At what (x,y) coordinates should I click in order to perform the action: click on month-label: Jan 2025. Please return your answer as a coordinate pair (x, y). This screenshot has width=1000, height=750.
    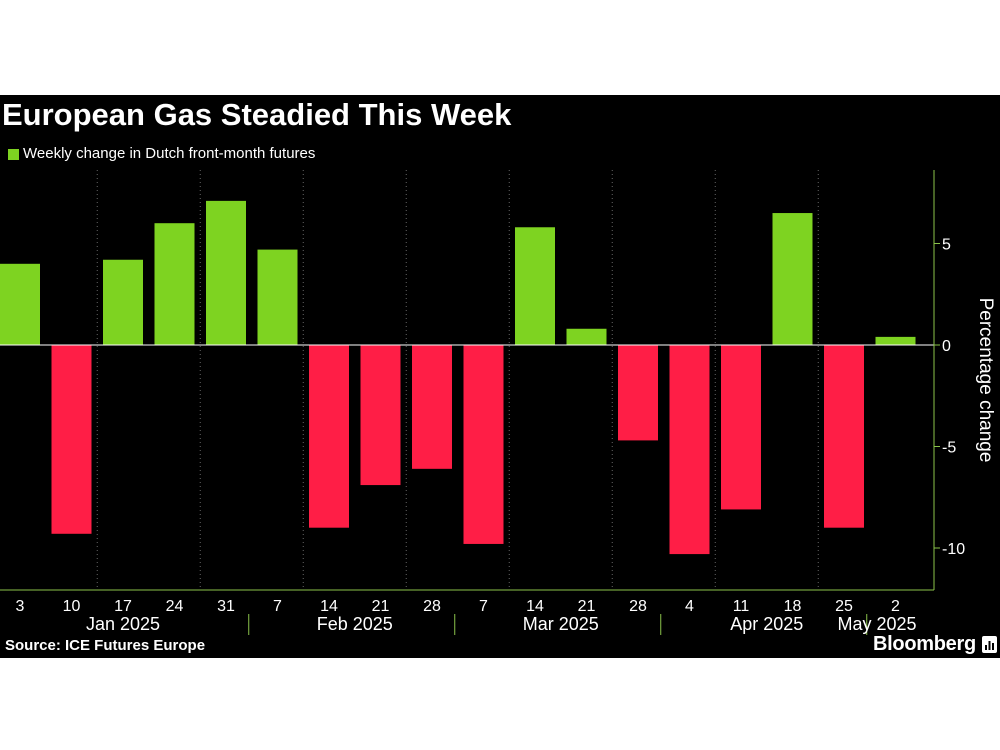
    Looking at the image, I should click on (123, 624).